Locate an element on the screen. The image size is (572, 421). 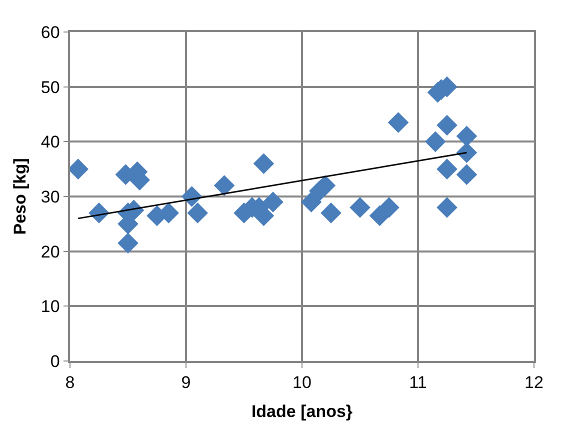
y-axis-title: Peso [kg] is located at coordinates (20, 196).